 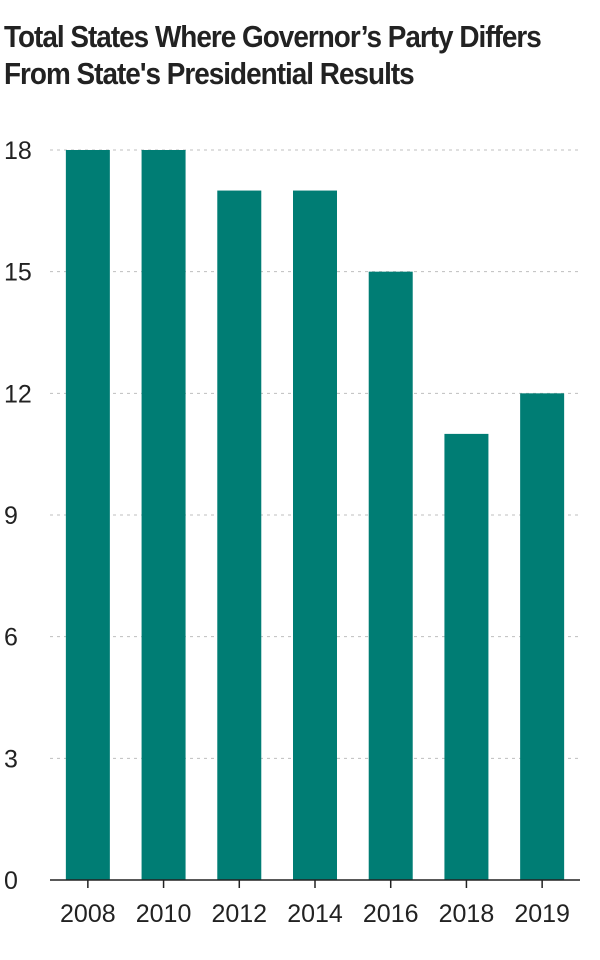 I want to click on y-tick-label: 15, so click(x=18, y=273).